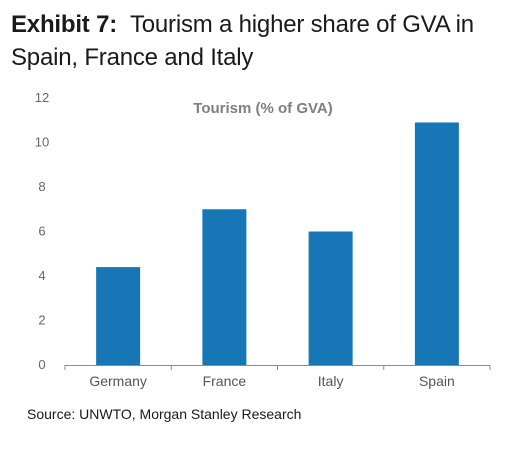 This screenshot has width=515, height=465. Describe the element at coordinates (164, 414) in the screenshot. I see `source-note: Source: UNWTO, Morgan Stanley Research` at that location.